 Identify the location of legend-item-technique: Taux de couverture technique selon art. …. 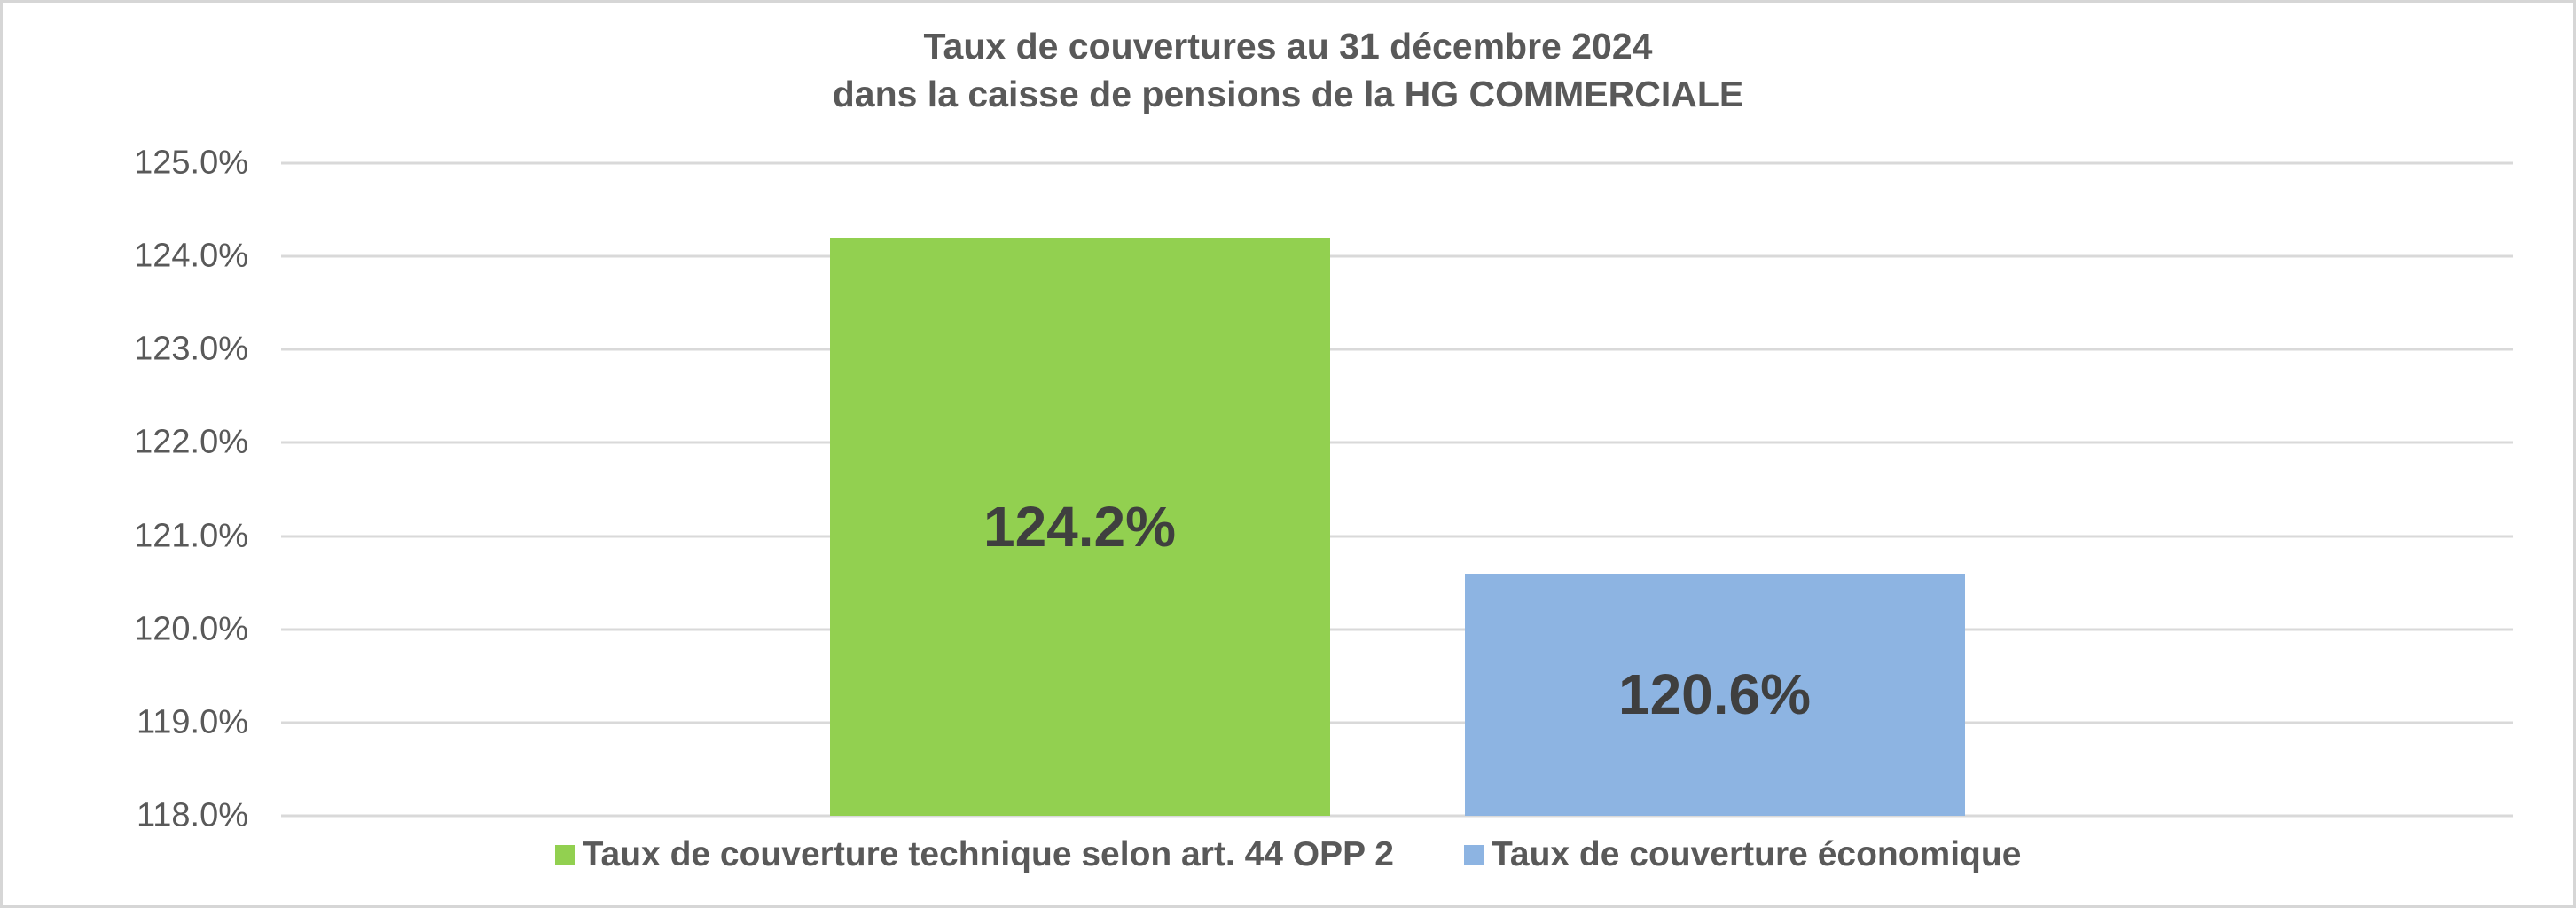
(974, 855).